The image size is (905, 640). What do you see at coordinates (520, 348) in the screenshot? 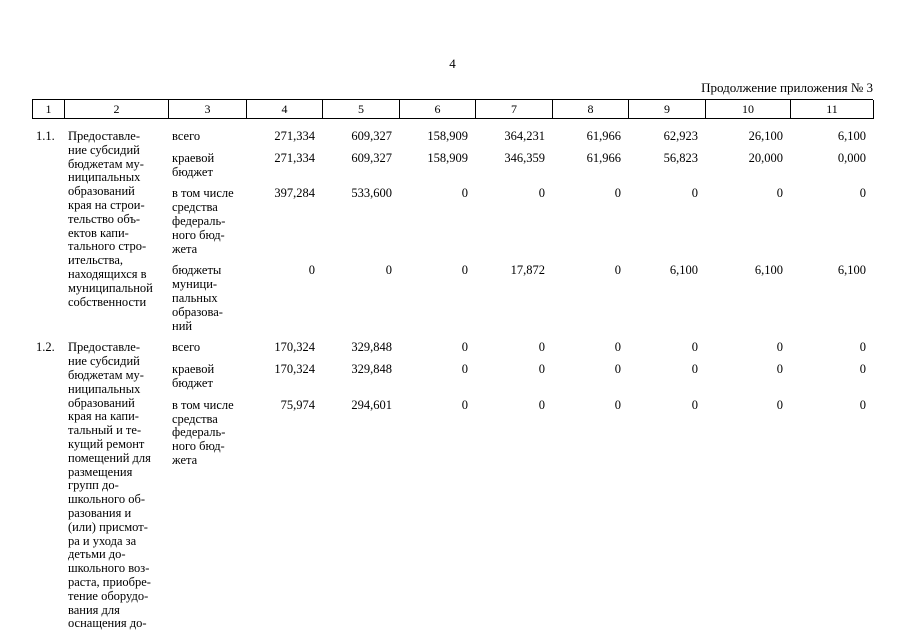
I see `budget-subrow: всего 170,324 329,848 0 0 0 0 0 0` at bounding box center [520, 348].